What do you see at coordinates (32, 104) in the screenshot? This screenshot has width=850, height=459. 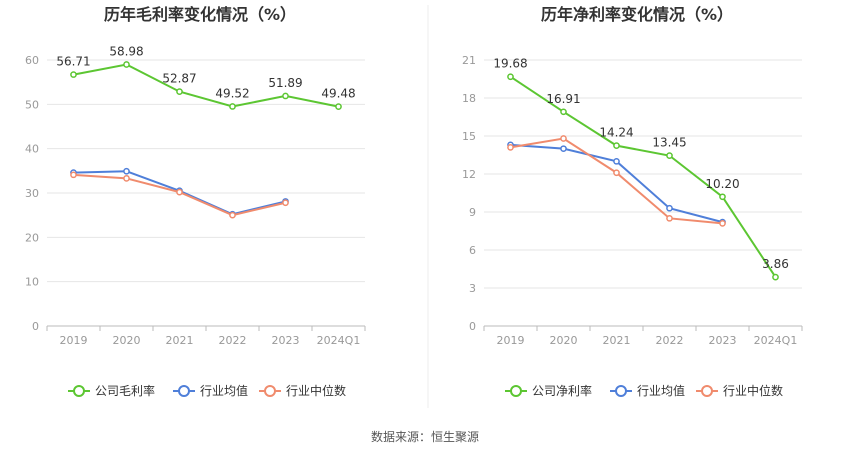 I see `chart-1-y-tick-label: 50` at bounding box center [32, 104].